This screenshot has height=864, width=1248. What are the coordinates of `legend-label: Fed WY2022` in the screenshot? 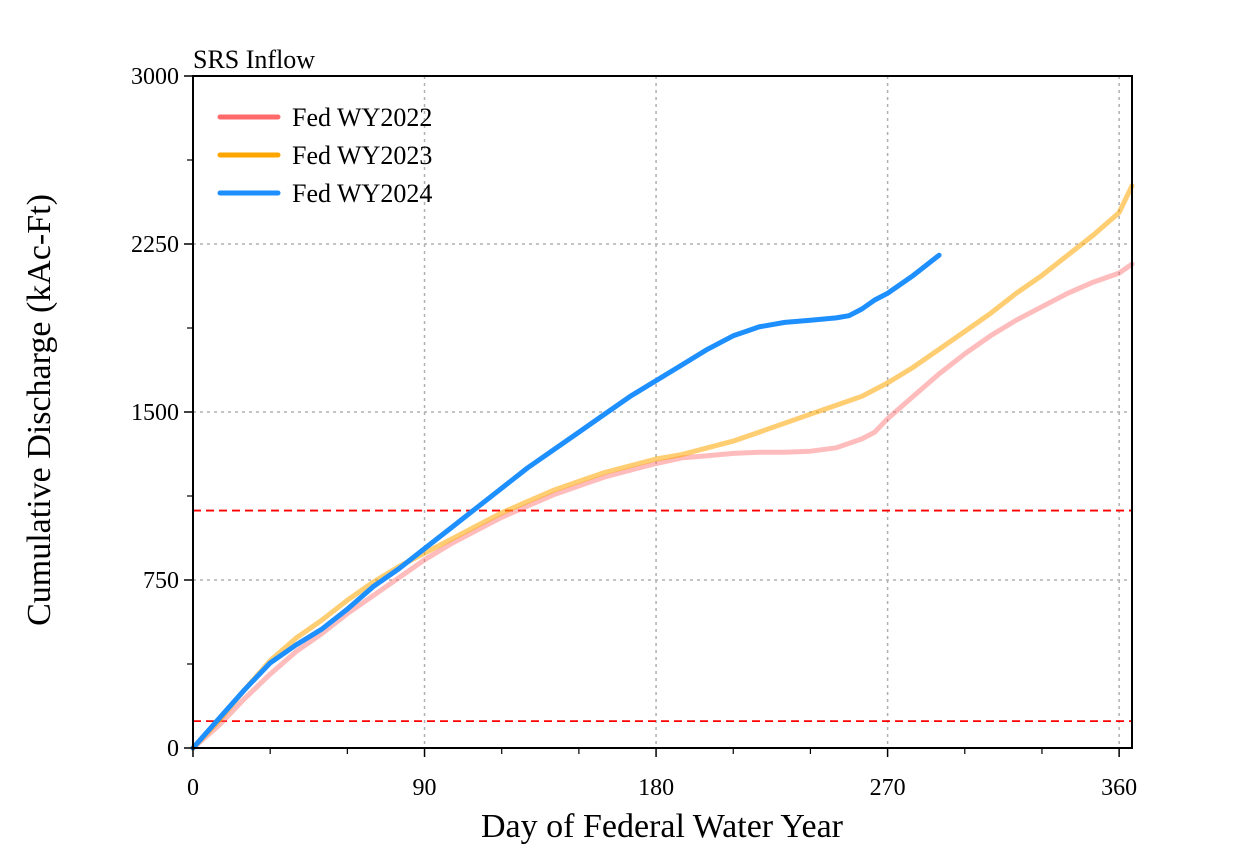 It's located at (362, 117).